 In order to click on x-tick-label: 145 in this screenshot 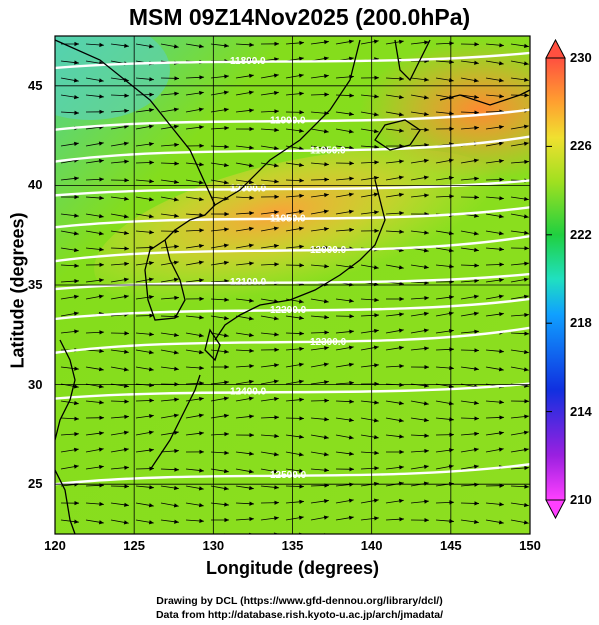, I will do `click(450, 545)`.